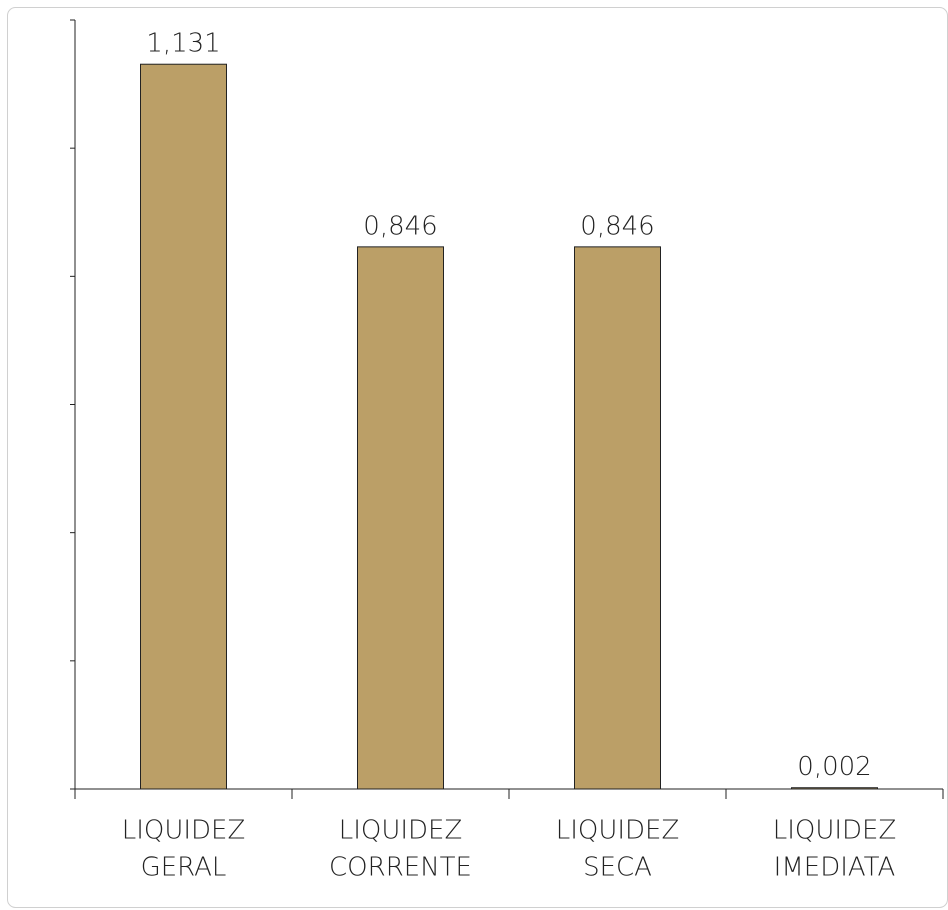 This screenshot has height=910, width=948. Describe the element at coordinates (184, 868) in the screenshot. I see `x-tick-label: GERAL` at that location.